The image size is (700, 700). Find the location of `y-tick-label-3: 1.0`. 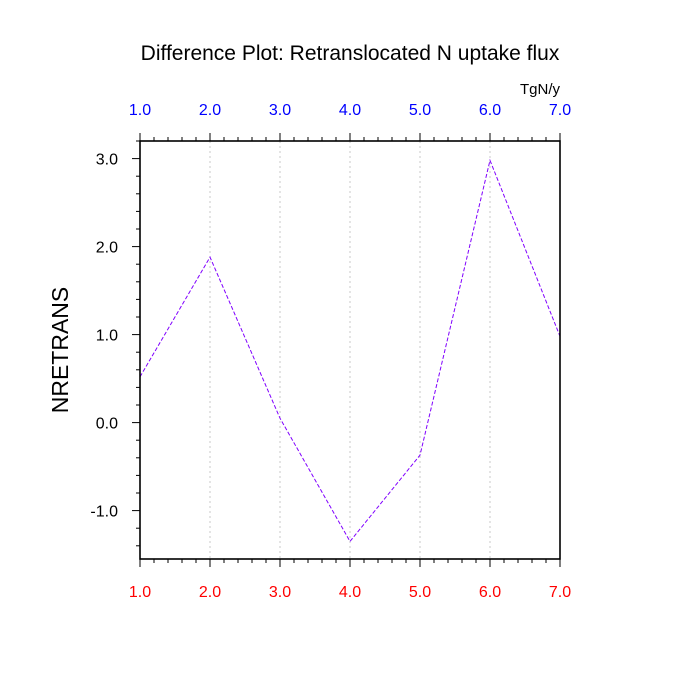

y-tick-label-3: 1.0 is located at coordinates (107, 336).